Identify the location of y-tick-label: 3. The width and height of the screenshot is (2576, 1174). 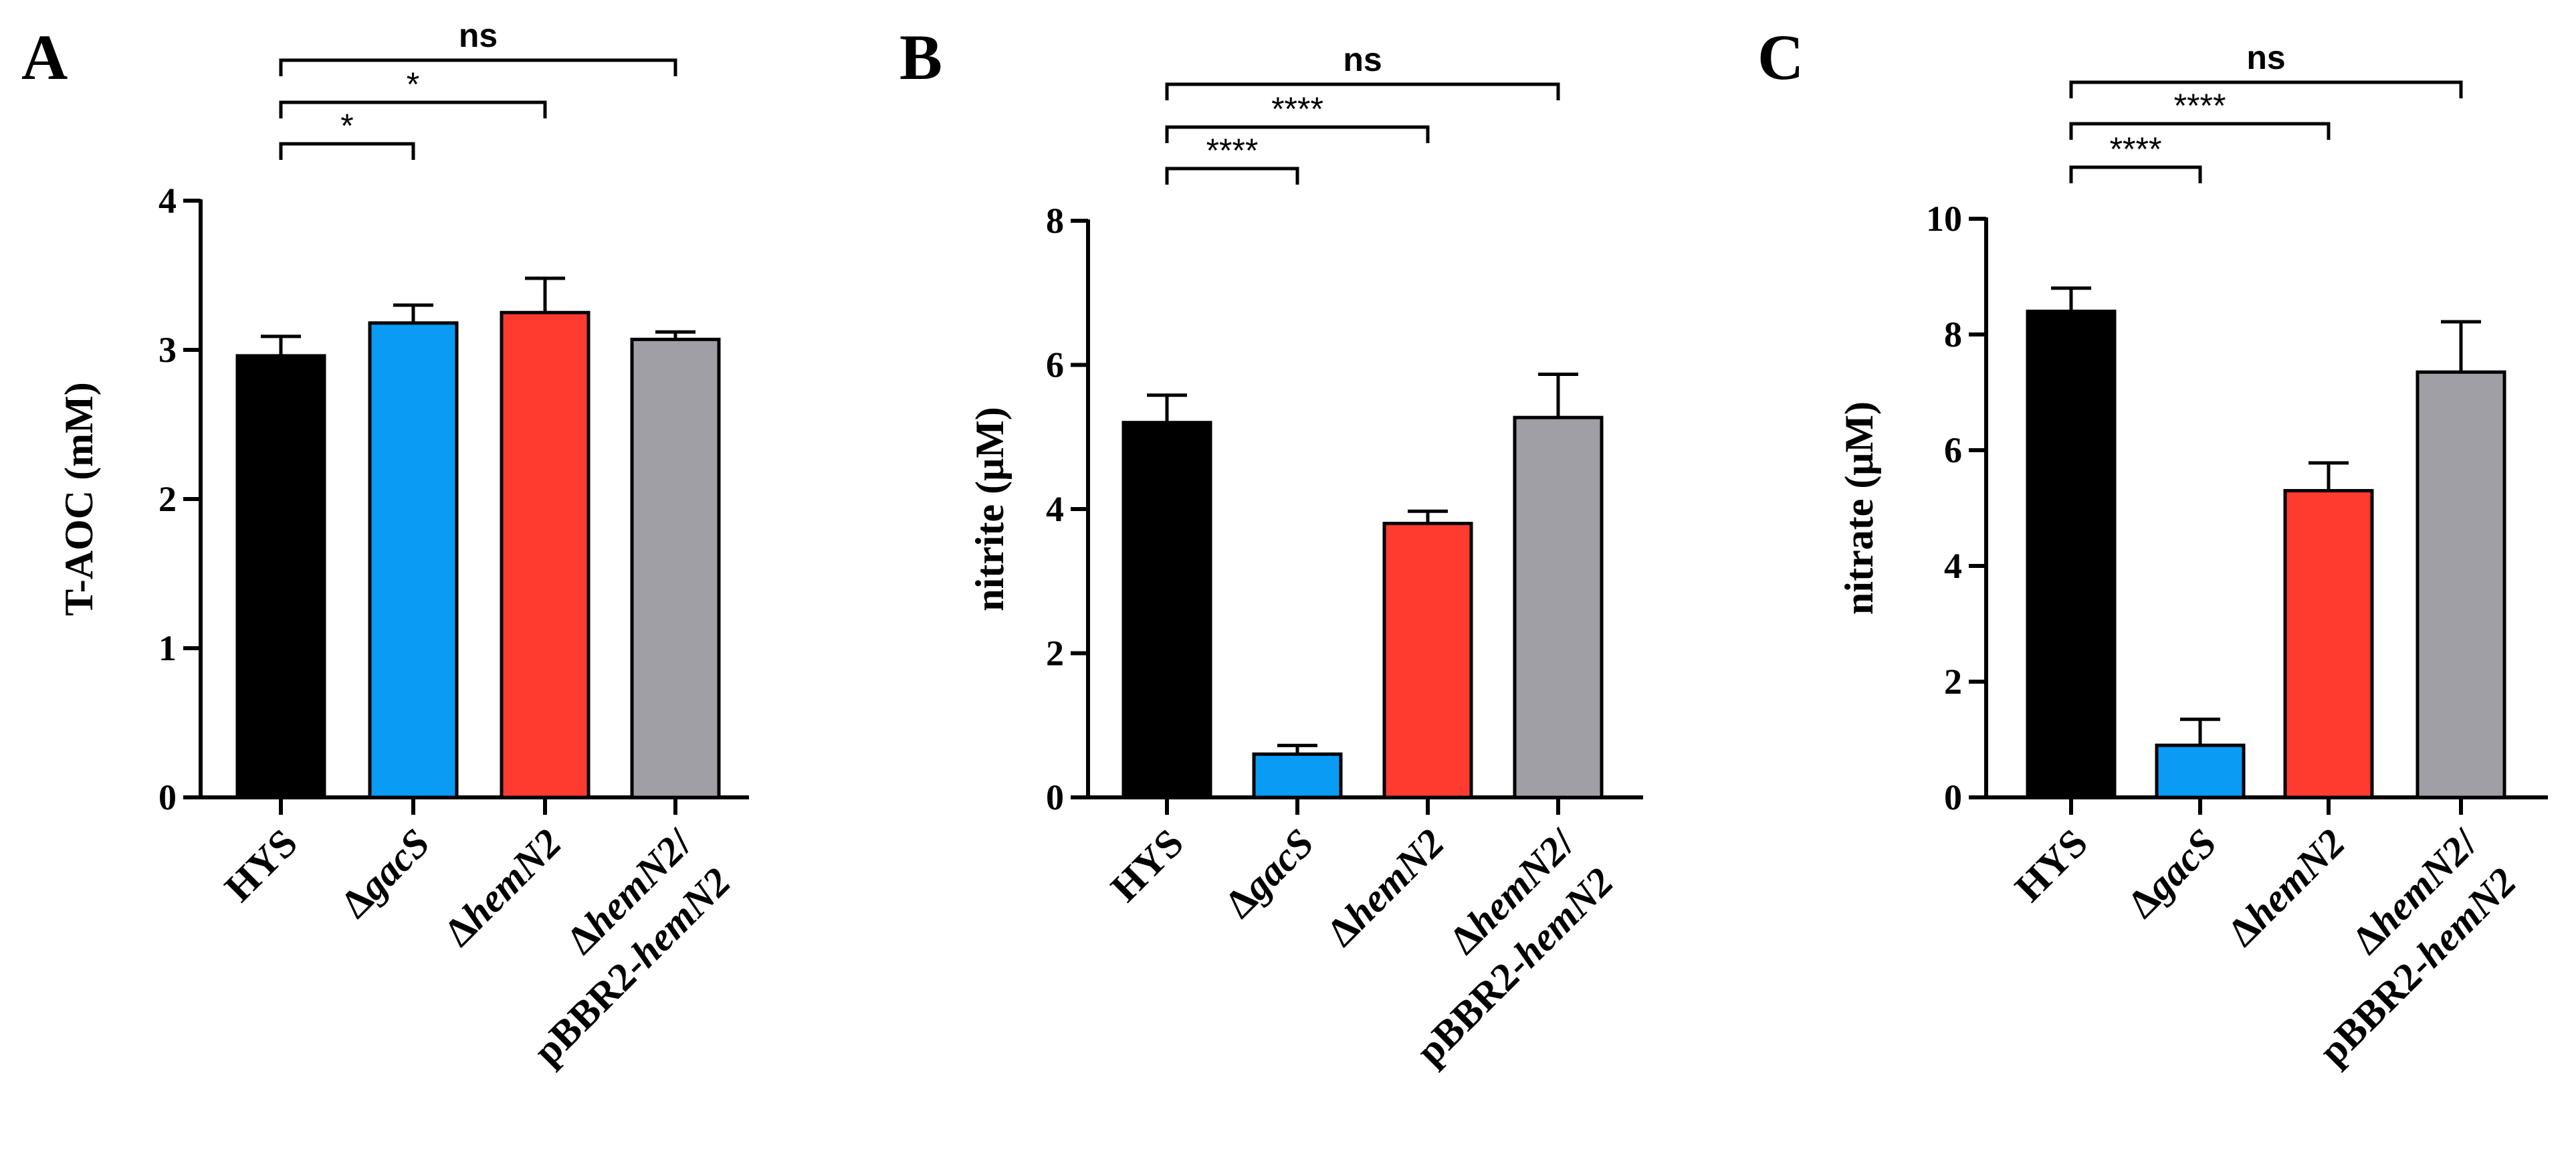
(167, 350).